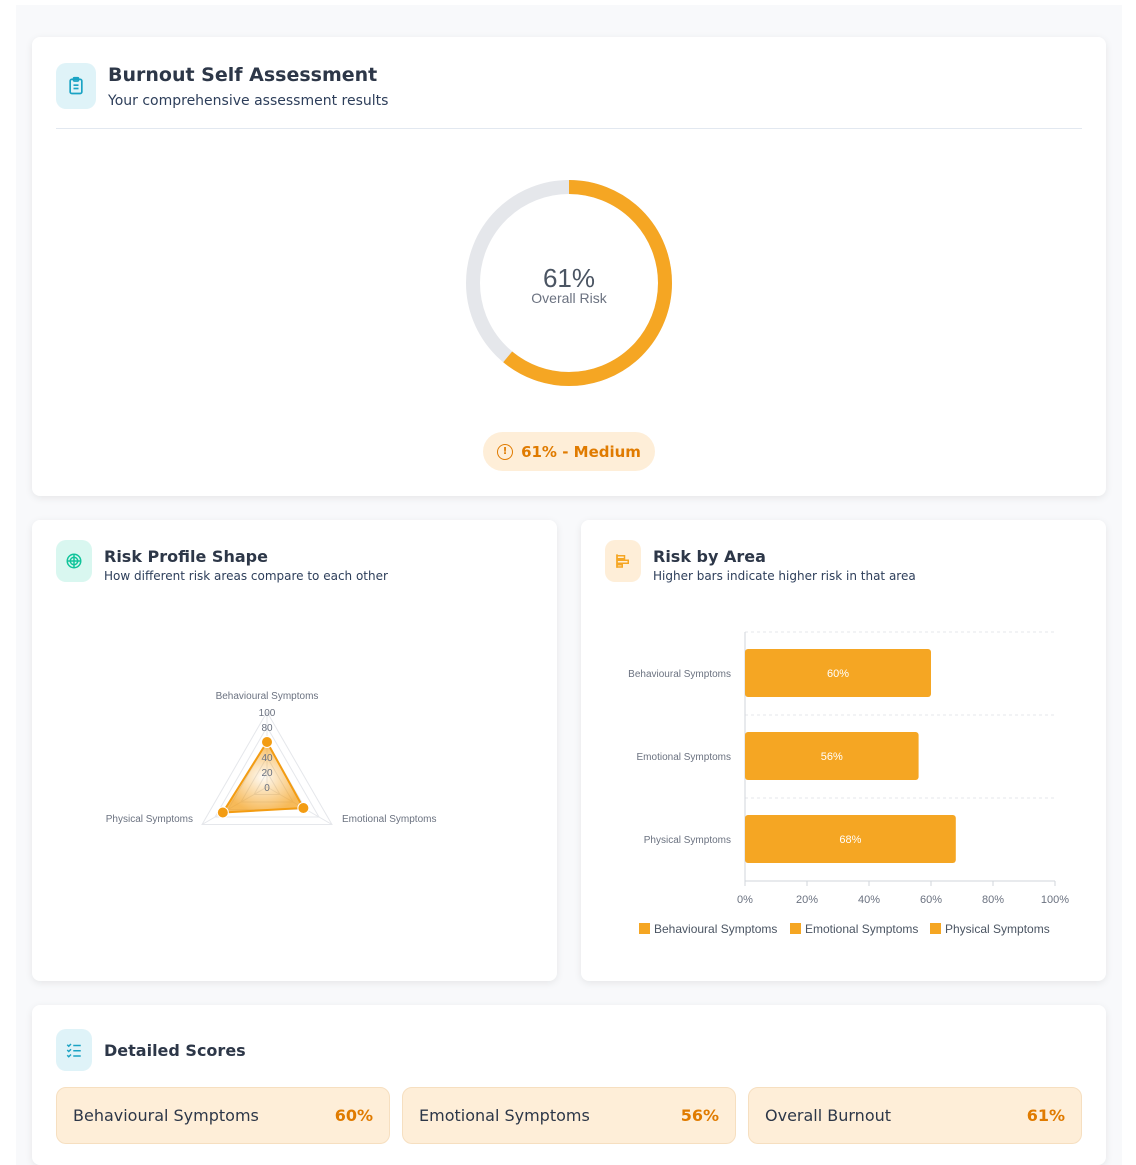  What do you see at coordinates (267, 728) in the screenshot?
I see `radar-tick-label: 80` at bounding box center [267, 728].